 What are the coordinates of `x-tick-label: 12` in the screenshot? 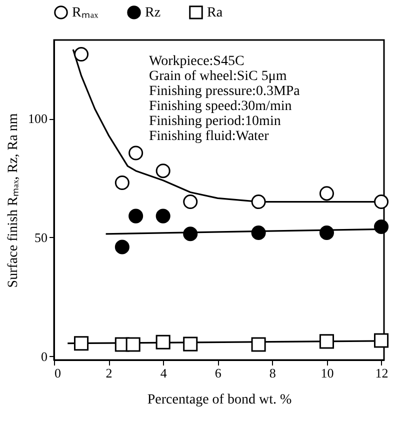 It's located at (381, 373).